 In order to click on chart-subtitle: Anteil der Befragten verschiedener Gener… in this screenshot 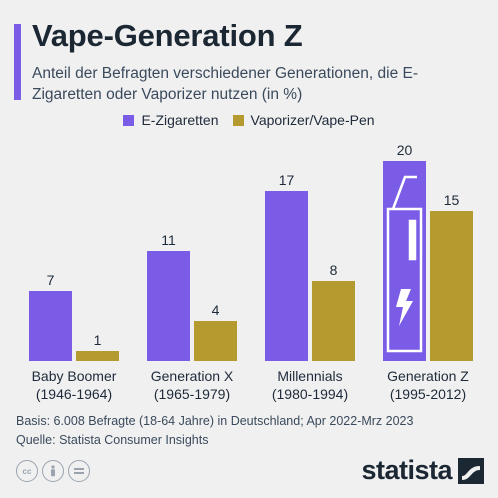, I will do `click(225, 84)`.